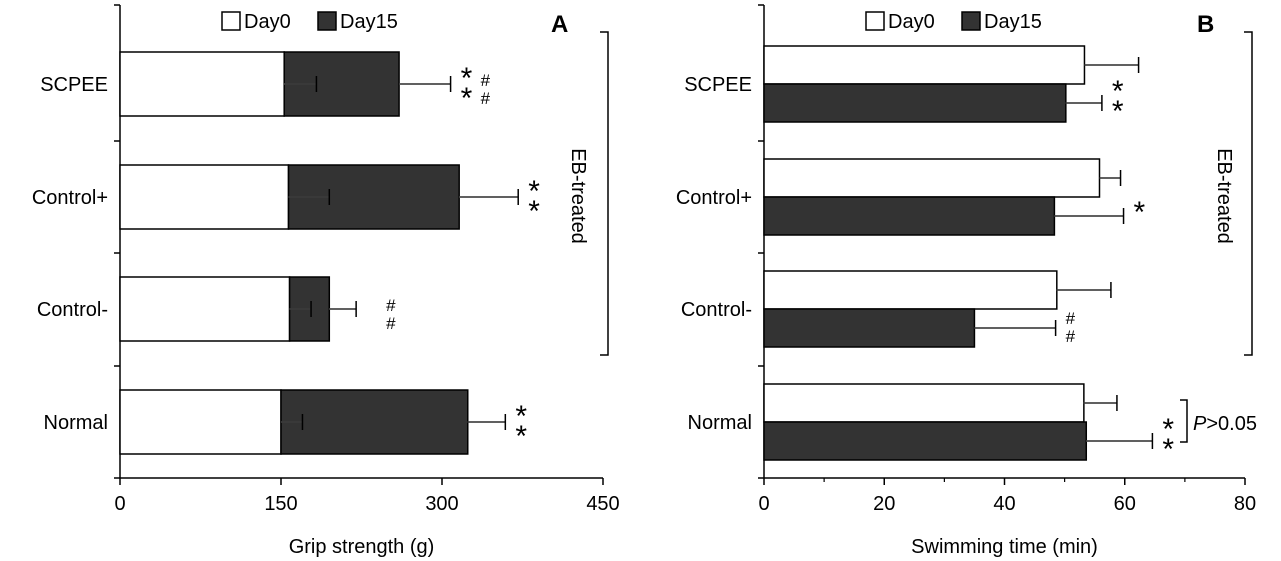 This screenshot has height=561, width=1281. Describe the element at coordinates (1125, 504) in the screenshot. I see `x-tick-label-3: 60` at that location.